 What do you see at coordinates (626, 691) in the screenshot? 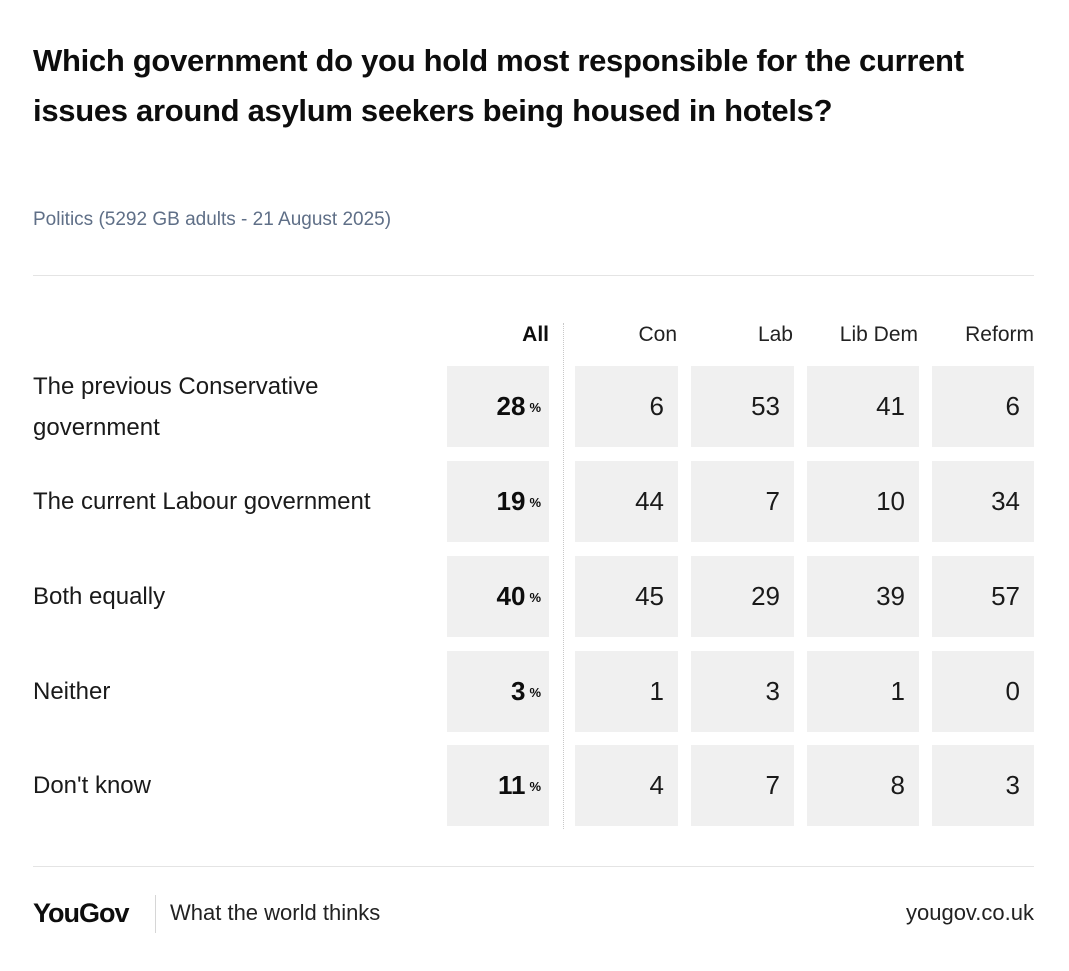
I see `cell-con: 1` at bounding box center [626, 691].